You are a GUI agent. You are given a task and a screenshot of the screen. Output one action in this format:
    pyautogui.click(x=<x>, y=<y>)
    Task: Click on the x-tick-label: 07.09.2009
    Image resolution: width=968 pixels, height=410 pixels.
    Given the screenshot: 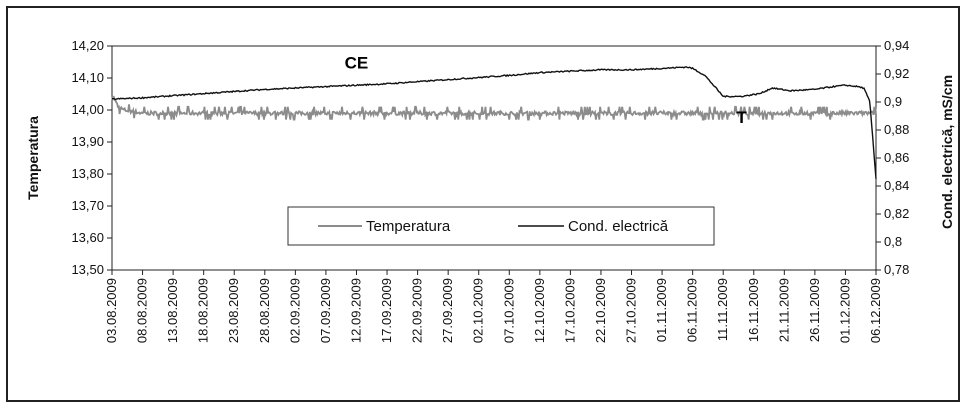 What is the action you would take?
    pyautogui.click(x=325, y=310)
    